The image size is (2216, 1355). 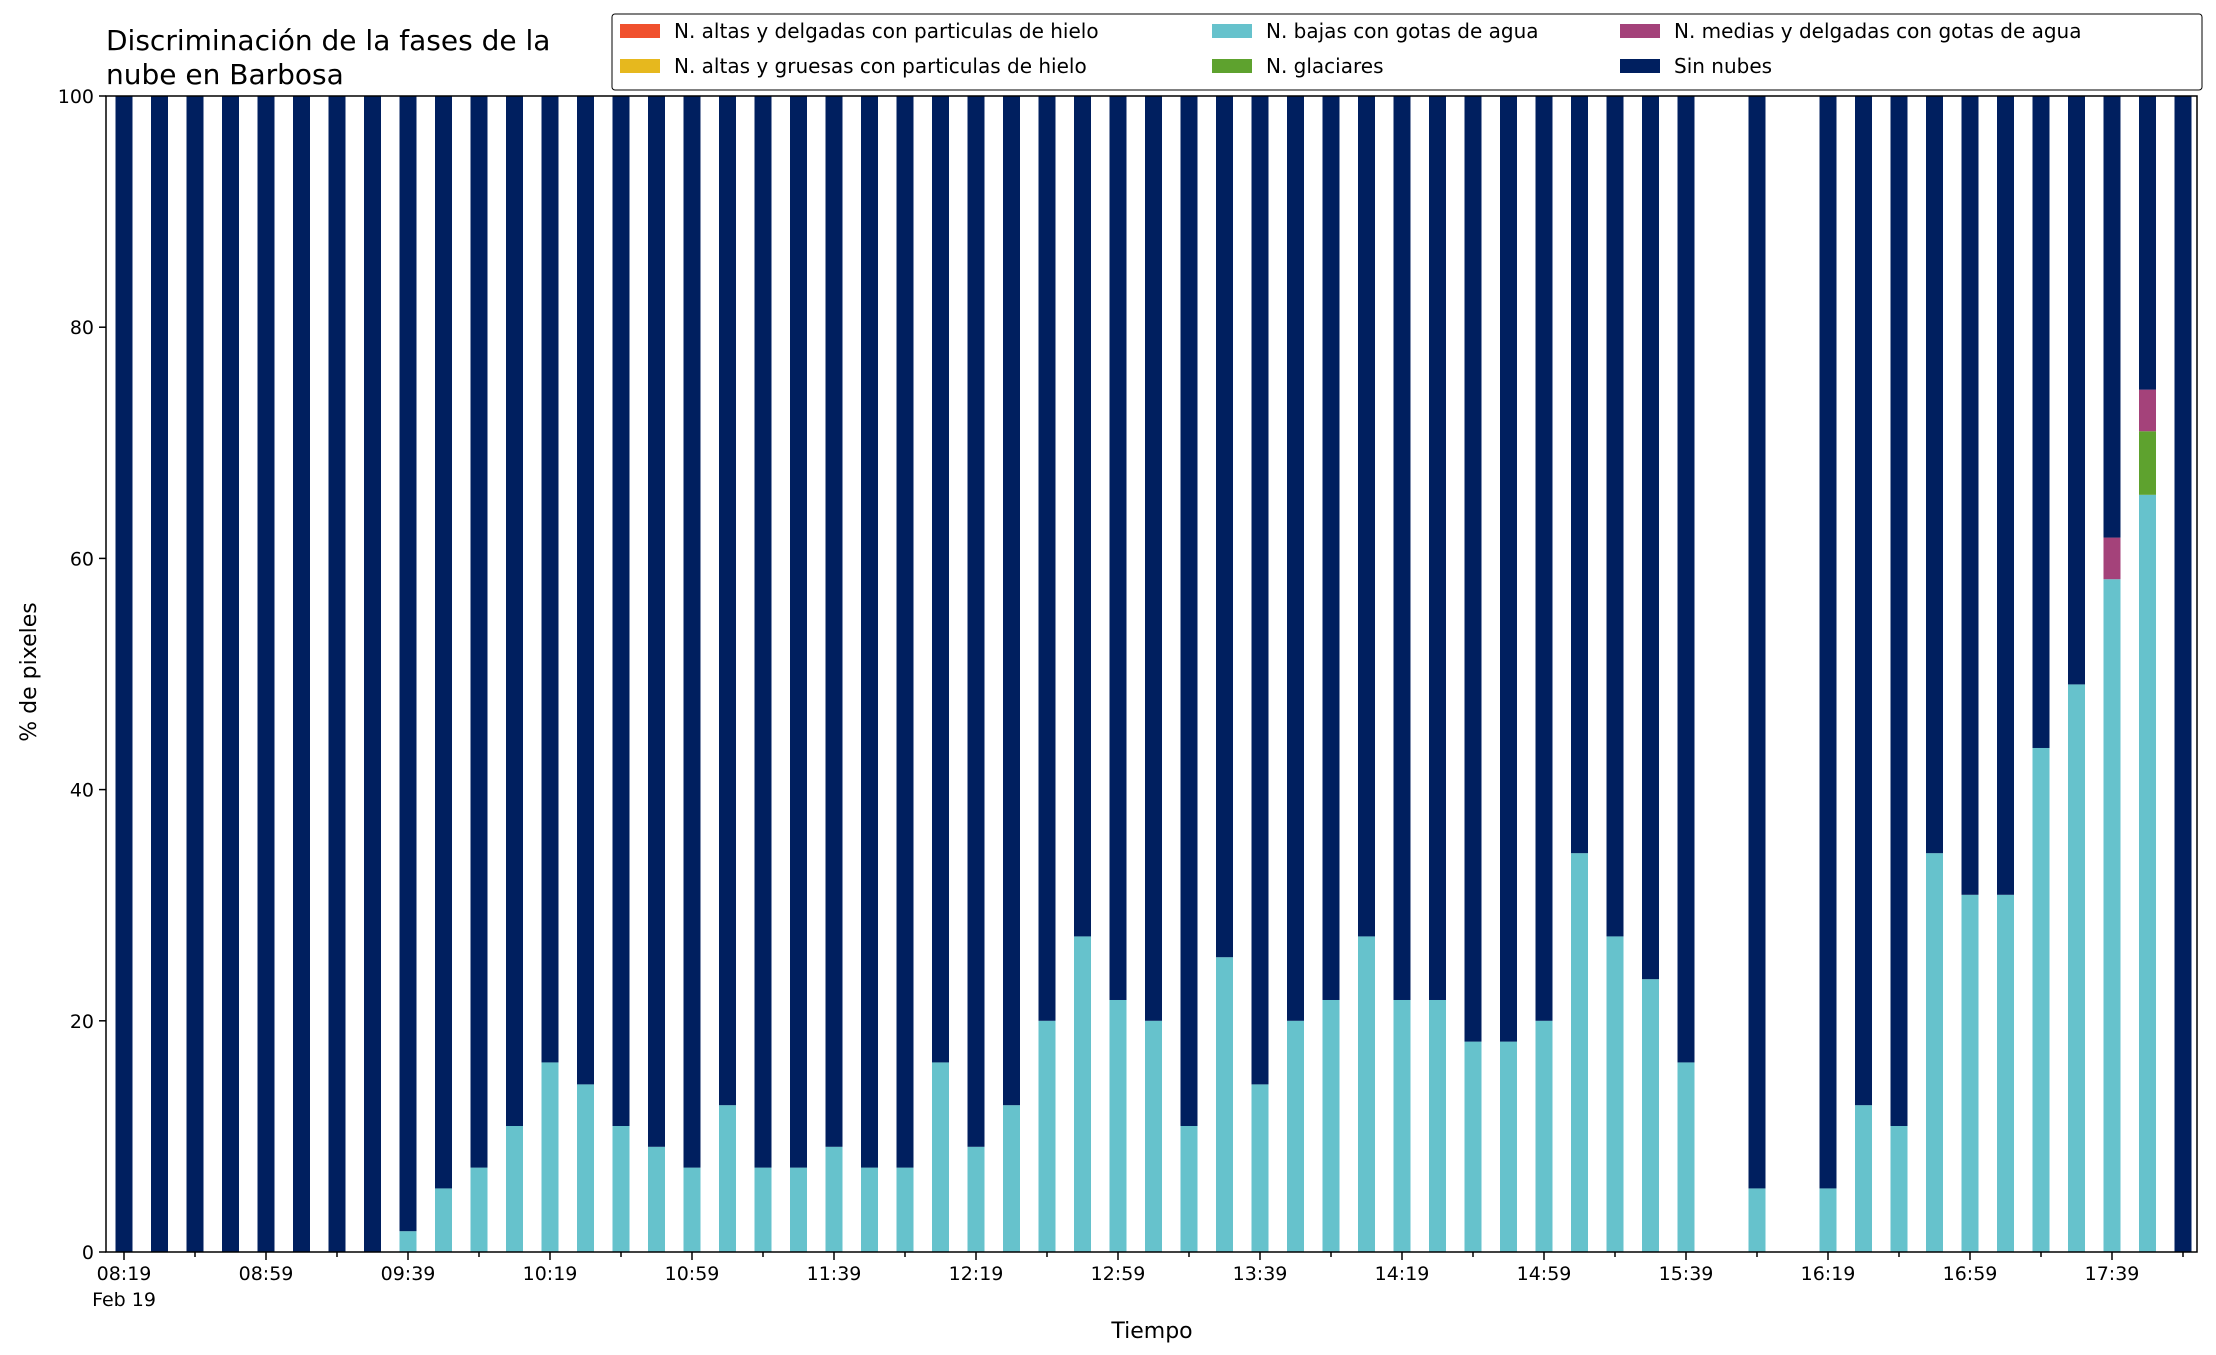 What do you see at coordinates (1402, 1274) in the screenshot?
I see `x-tick-label: 14:19` at bounding box center [1402, 1274].